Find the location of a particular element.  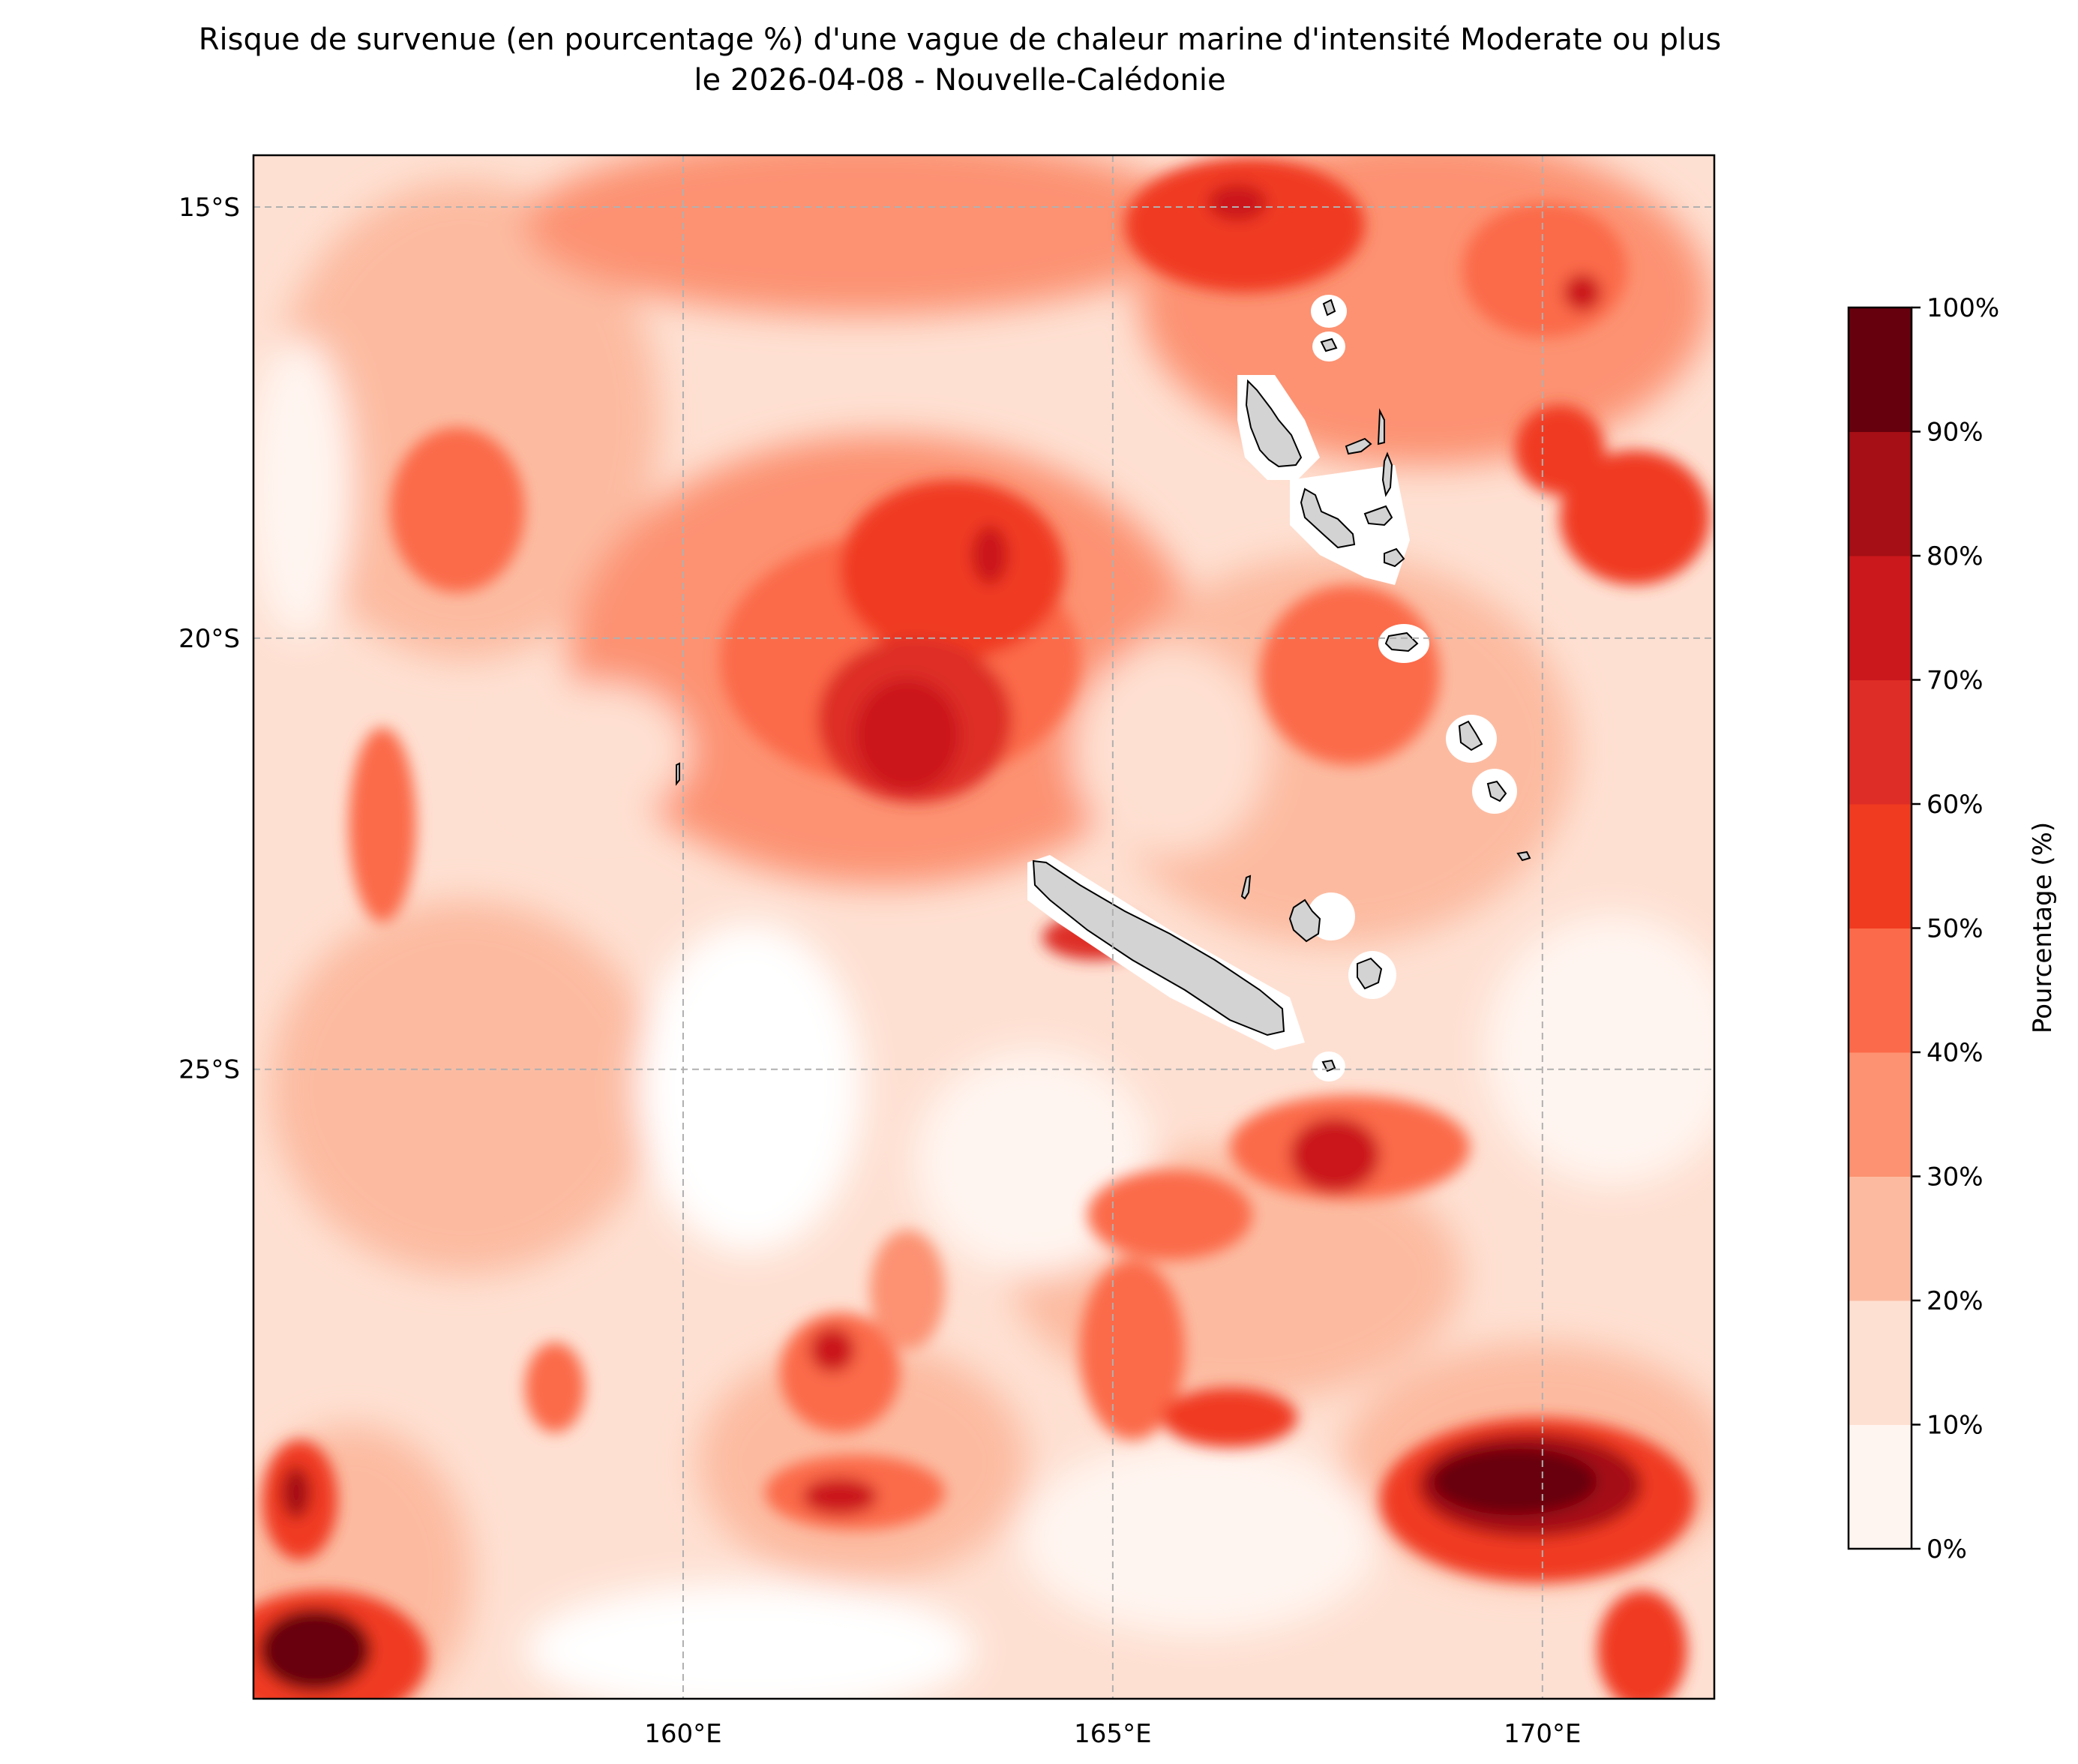

y-tick-label: 25°S is located at coordinates (209, 1070).